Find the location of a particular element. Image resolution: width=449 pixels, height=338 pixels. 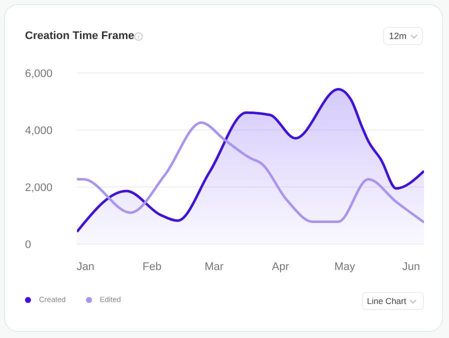

x-tick-label: Mar is located at coordinates (214, 266).